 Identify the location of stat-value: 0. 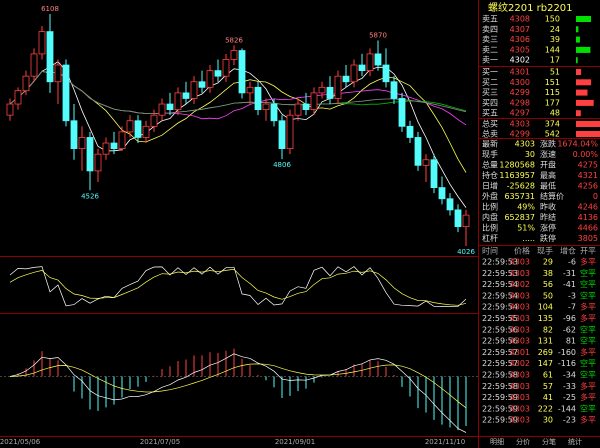
(595, 196).